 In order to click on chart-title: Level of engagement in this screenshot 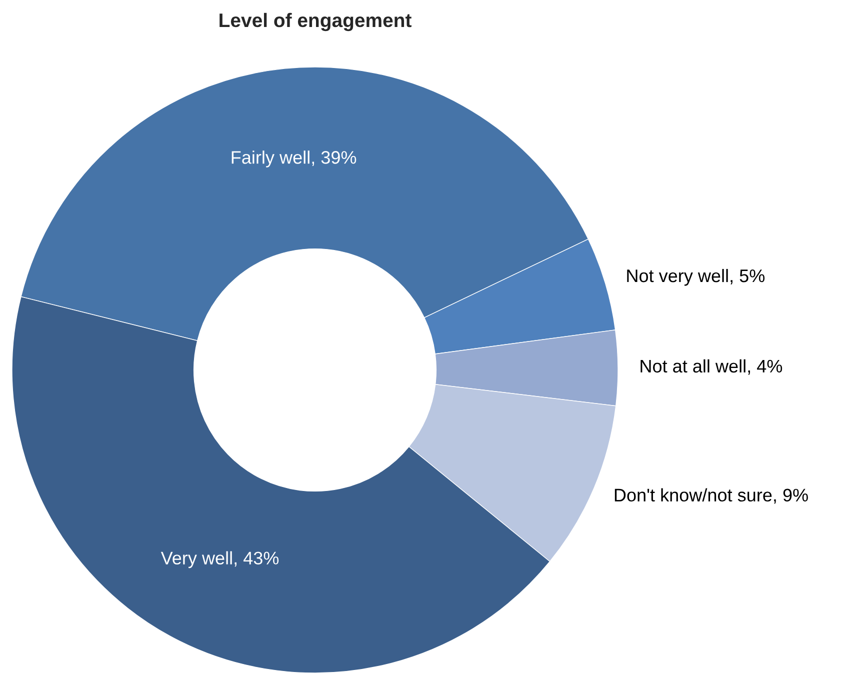, I will do `click(316, 22)`.